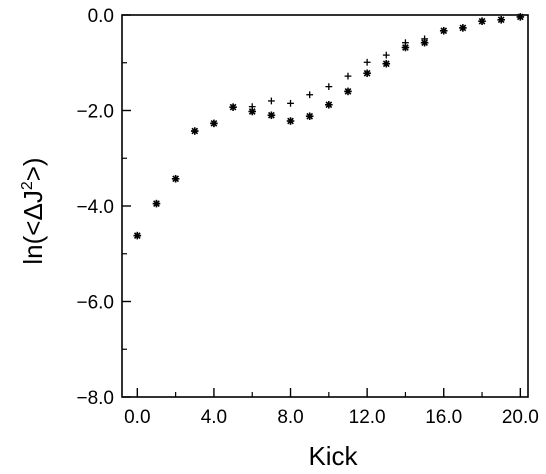  What do you see at coordinates (33, 227) in the screenshot?
I see `y-axis-label-main: ln(<ΔJ` at bounding box center [33, 227].